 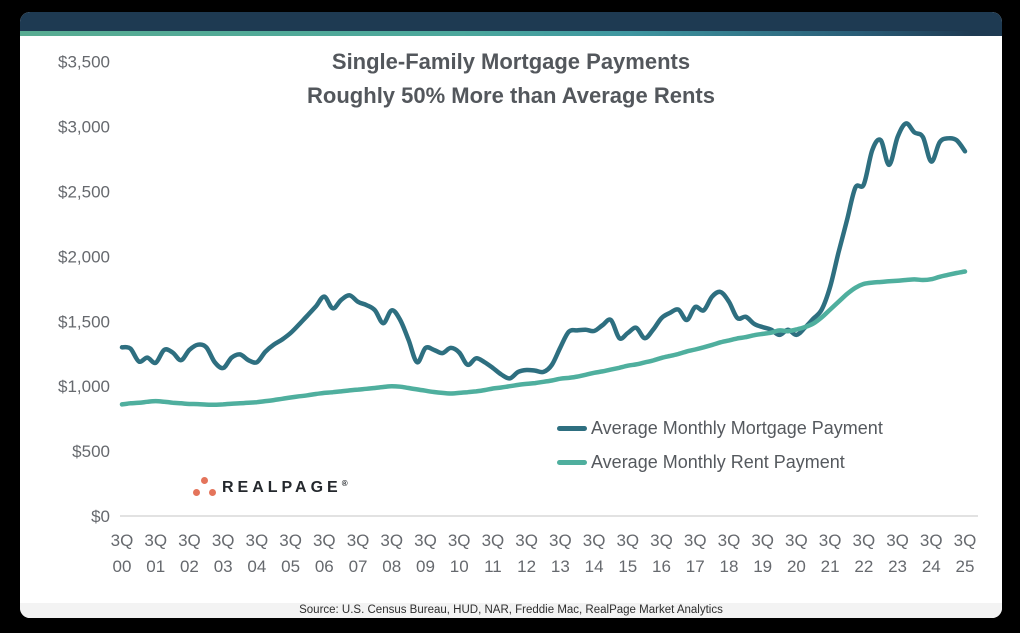 What do you see at coordinates (459, 553) in the screenshot?
I see `x-axis-label: 3Q 10` at bounding box center [459, 553].